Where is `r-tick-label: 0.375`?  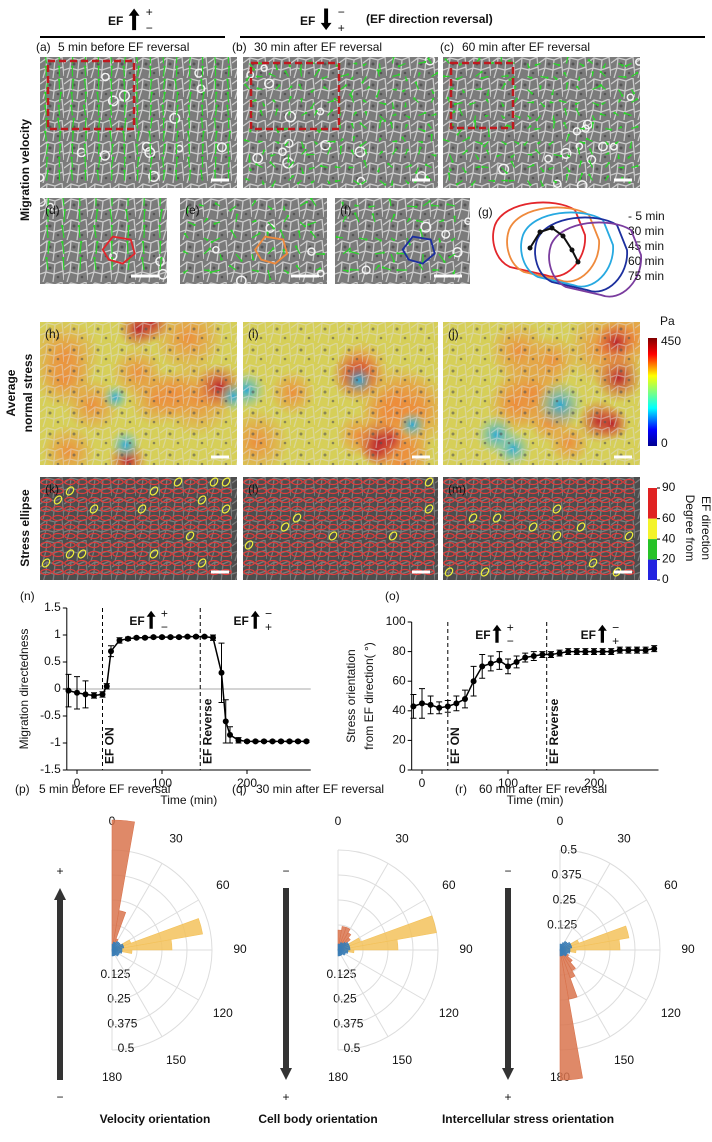
r-tick-label: 0.375 is located at coordinates (567, 874).